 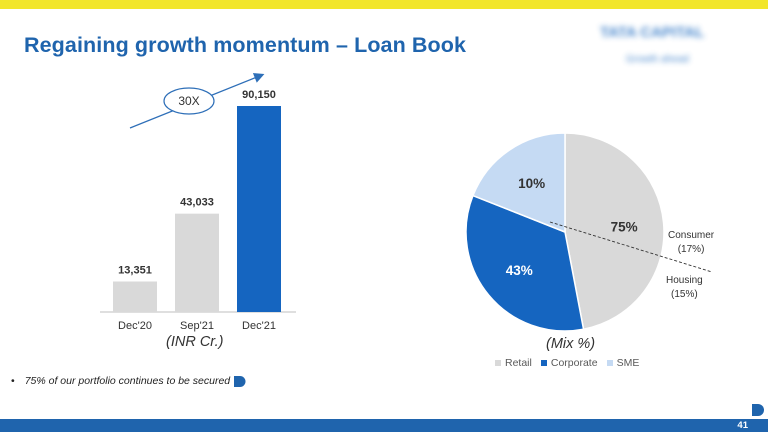 I want to click on pie-legend: Retail Corporate SME, so click(x=567, y=363).